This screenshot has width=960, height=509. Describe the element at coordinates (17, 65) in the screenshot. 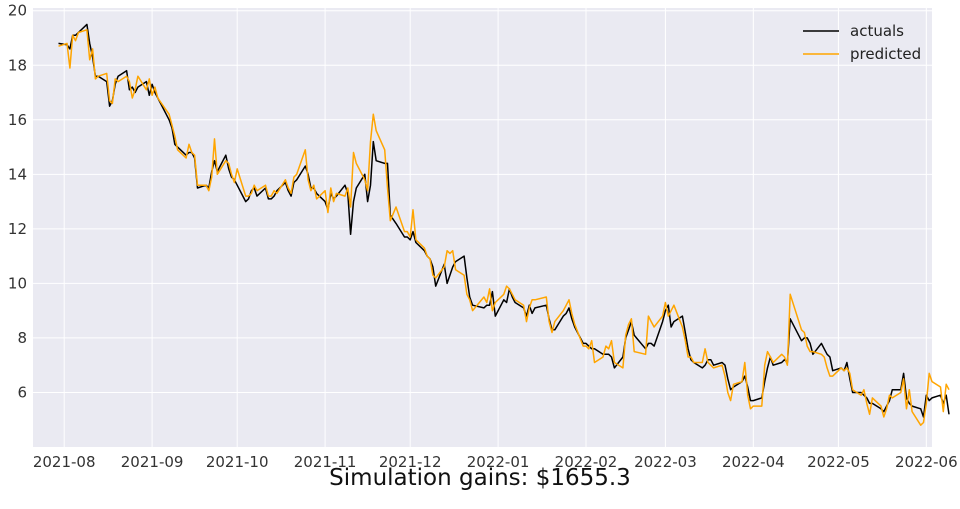

I see `y-tick-label: 18` at that location.